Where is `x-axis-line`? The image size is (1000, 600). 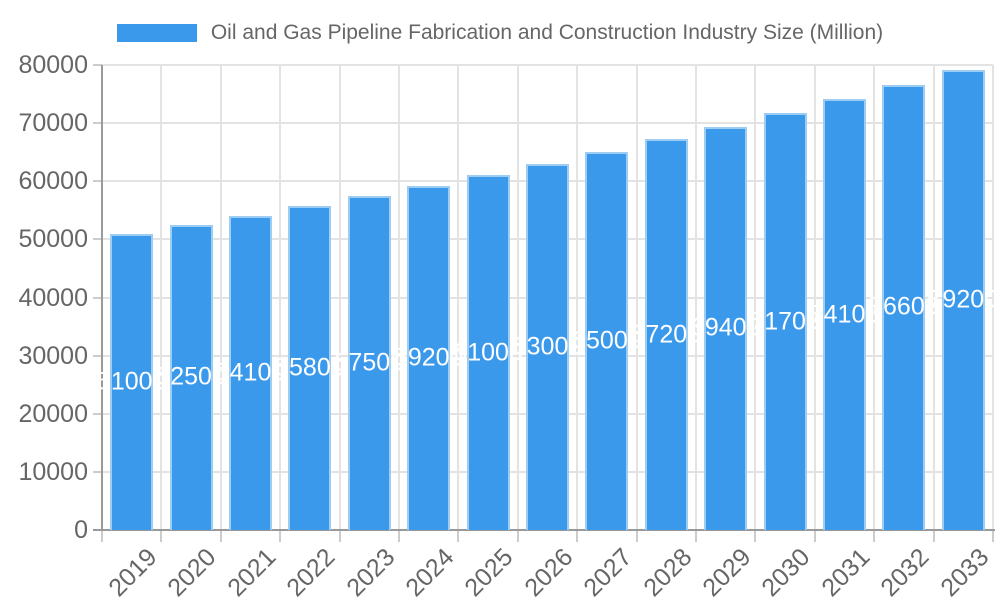
x-axis-line is located at coordinates (544, 530).